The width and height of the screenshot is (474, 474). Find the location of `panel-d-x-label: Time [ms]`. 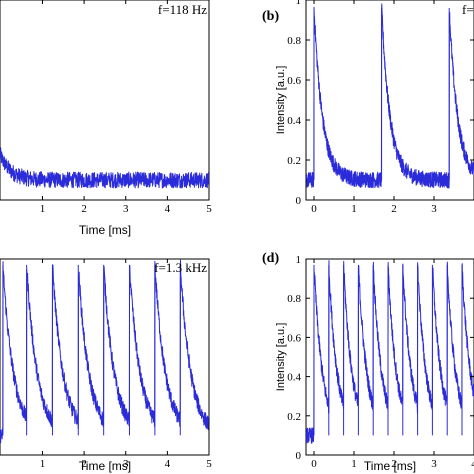

panel-d-x-label: Time [ms] is located at coordinates (390, 466).